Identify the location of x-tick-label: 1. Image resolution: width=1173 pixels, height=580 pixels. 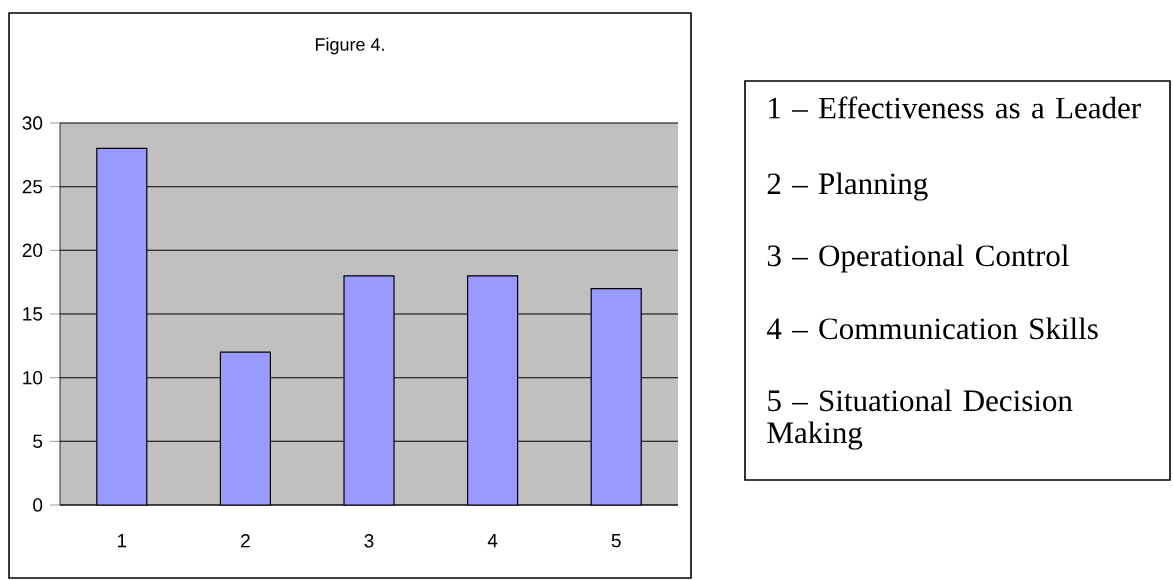
(122, 541).